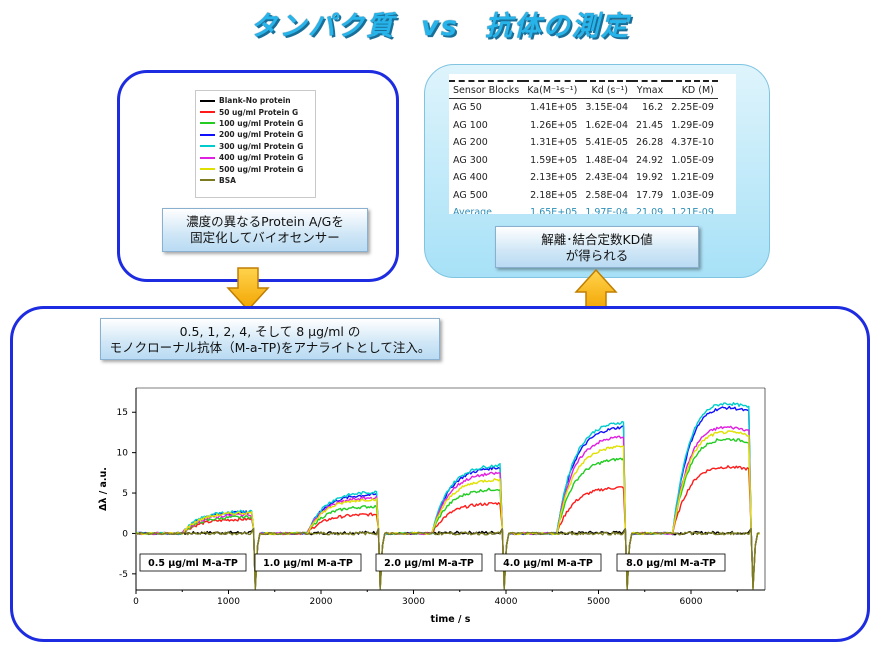 This screenshot has height=650, width=880. Describe the element at coordinates (650, 89) in the screenshot. I see `table-header: Ymax` at that location.